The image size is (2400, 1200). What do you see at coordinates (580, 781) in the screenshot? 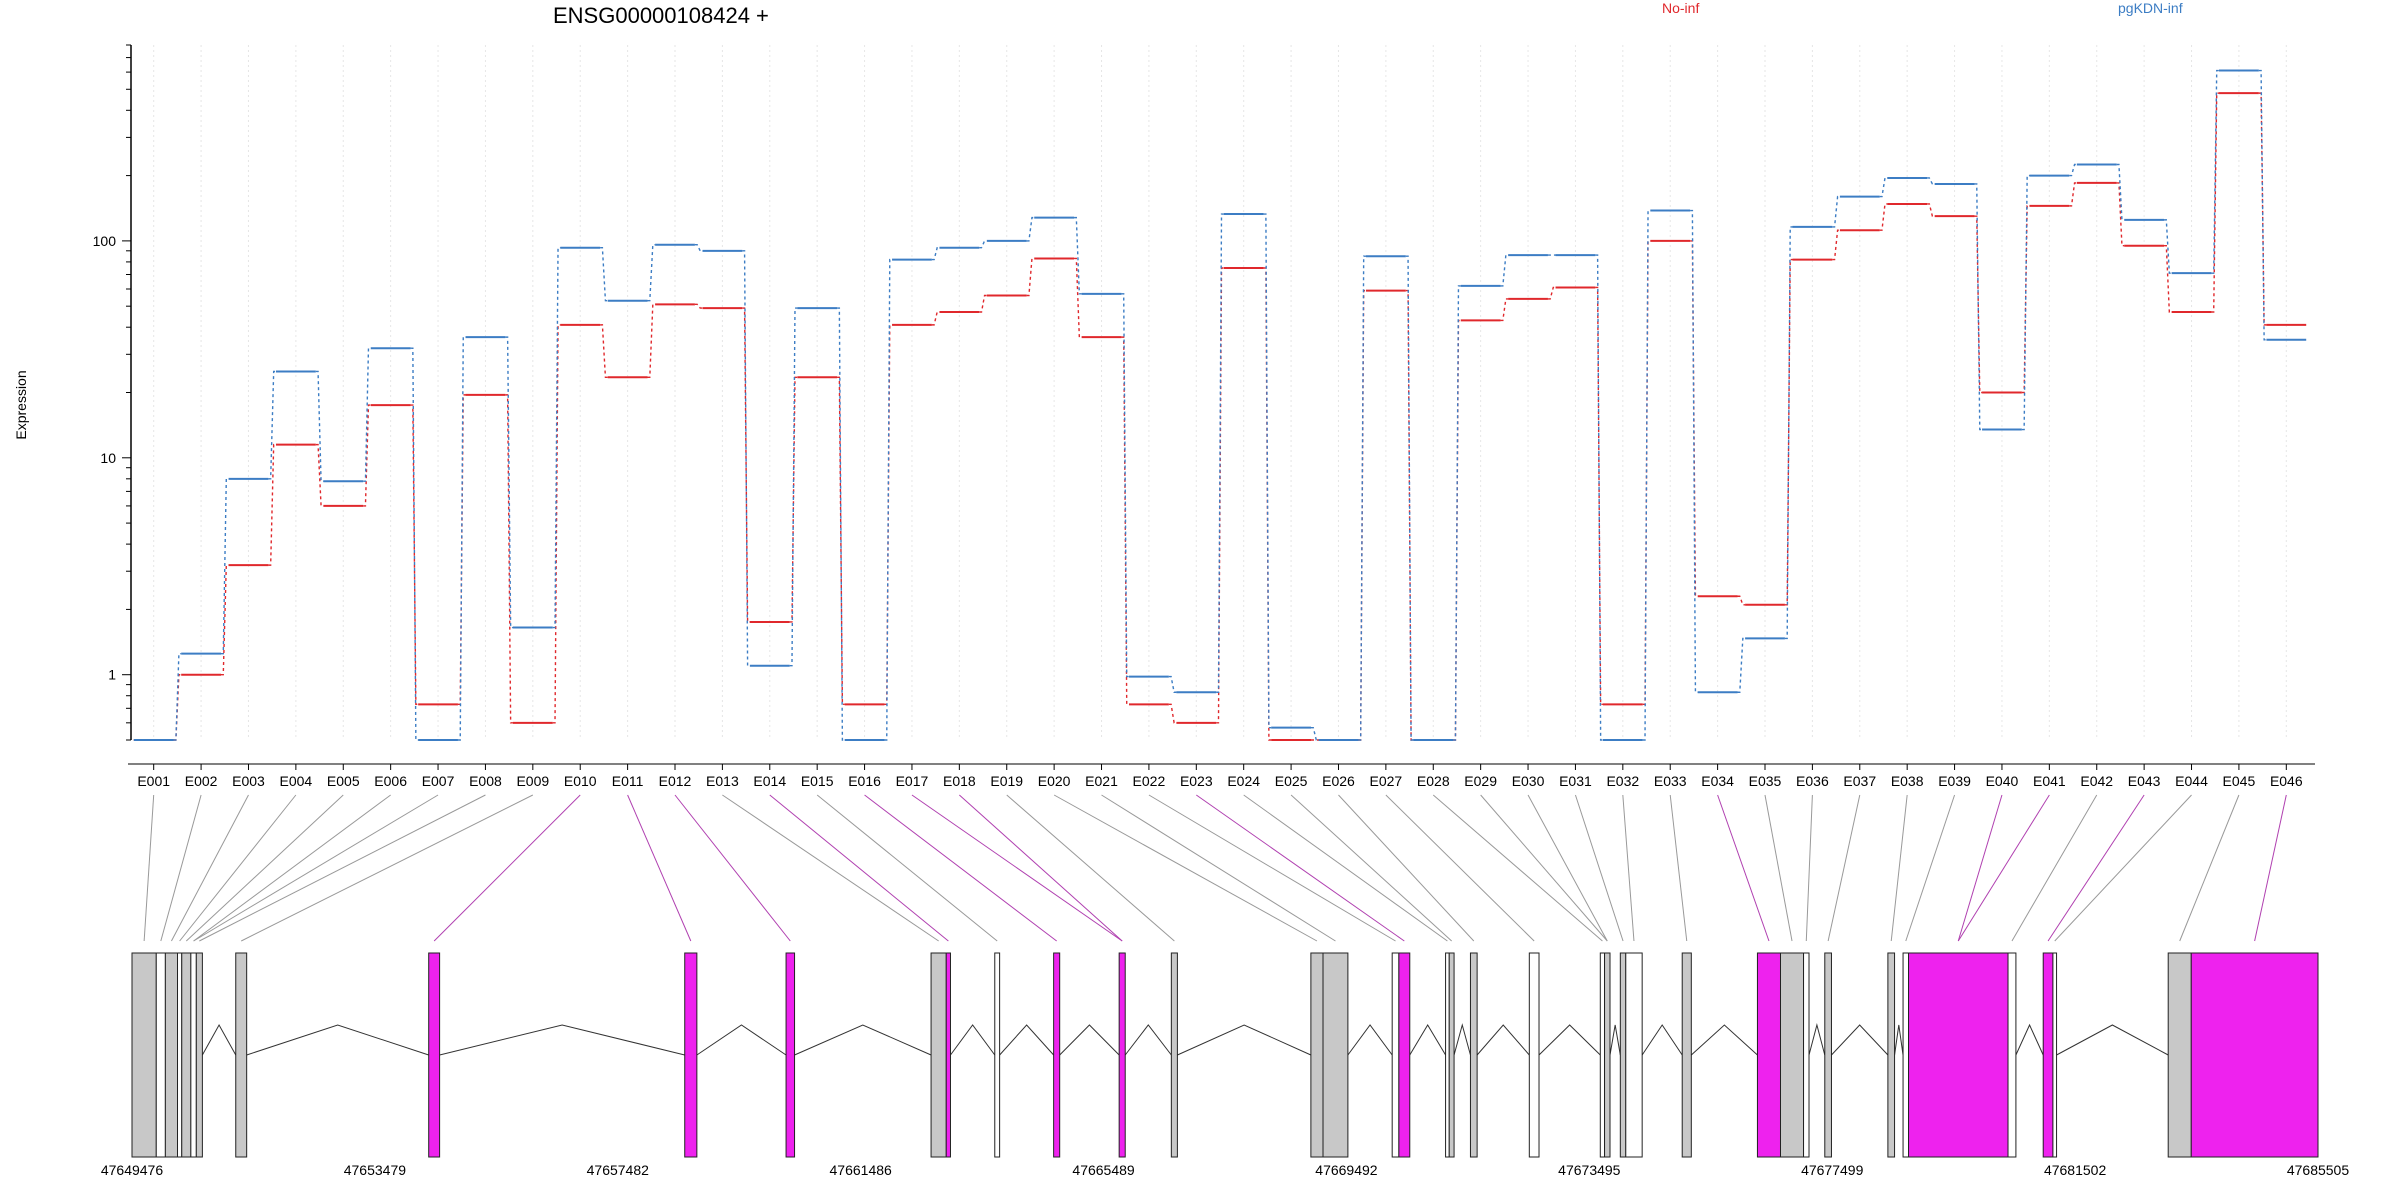
I see `x-tick-label: E010` at bounding box center [580, 781].